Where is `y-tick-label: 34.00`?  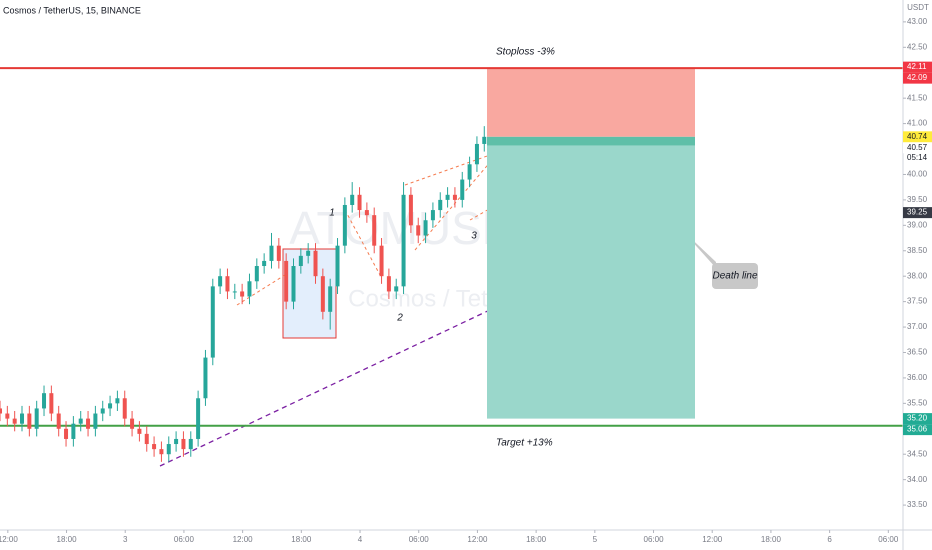
y-tick-label: 34.00 is located at coordinates (917, 479).